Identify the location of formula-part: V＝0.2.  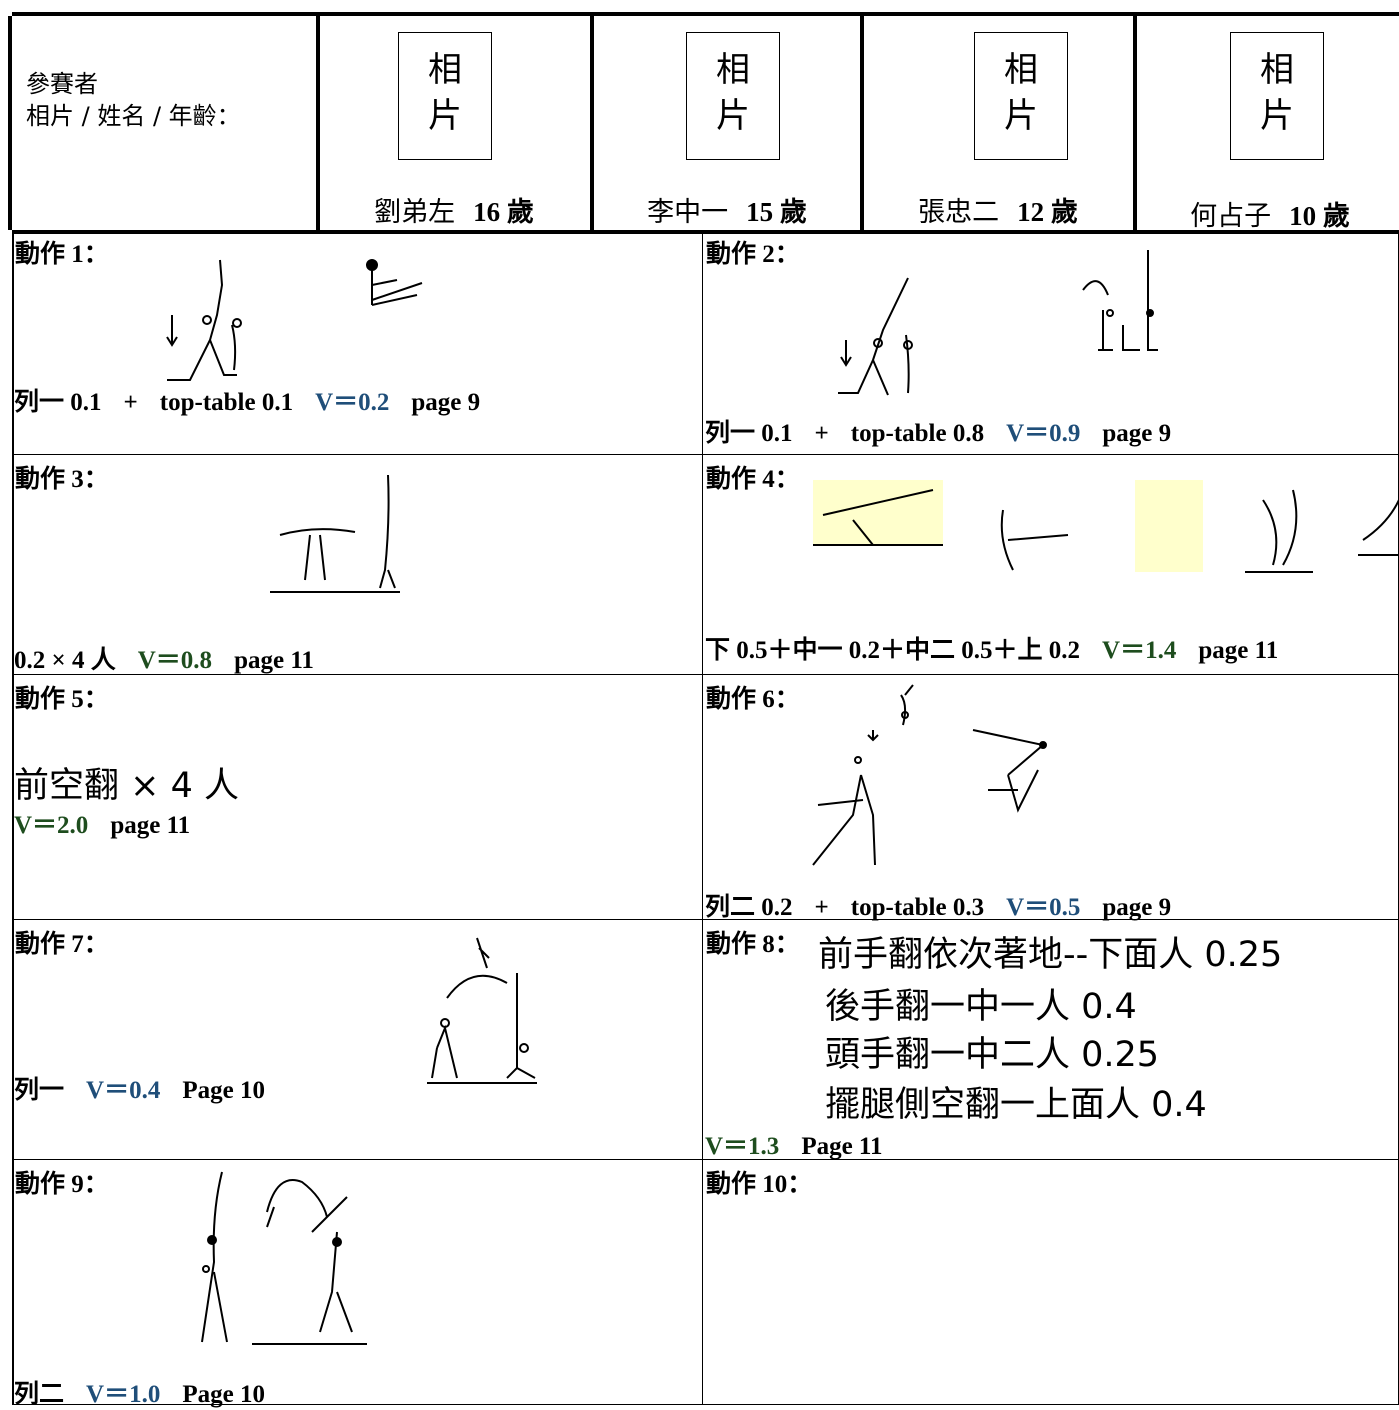
(352, 402).